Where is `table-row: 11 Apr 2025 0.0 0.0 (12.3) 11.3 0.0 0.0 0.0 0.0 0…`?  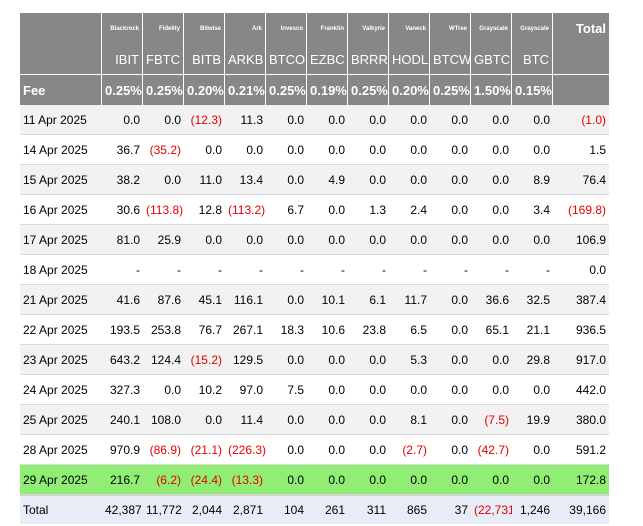
table-row: 11 Apr 2025 0.0 0.0 (12.3) 11.3 0.0 0.0 0.0 0.0 0… is located at coordinates (314, 120).